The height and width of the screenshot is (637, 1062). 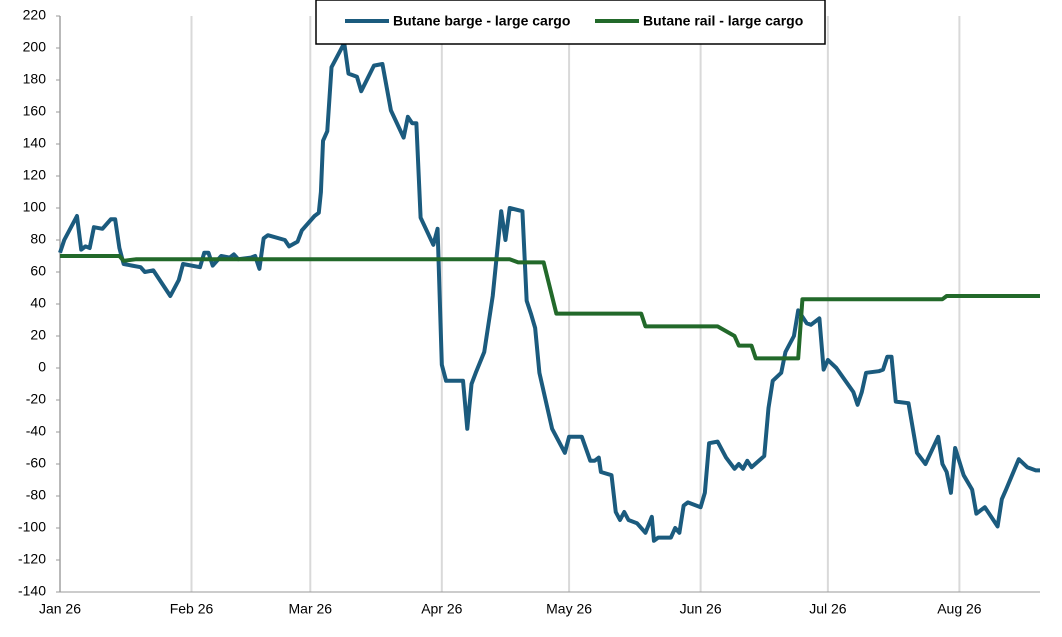 I want to click on y-tick-label: 0, so click(x=42, y=367).